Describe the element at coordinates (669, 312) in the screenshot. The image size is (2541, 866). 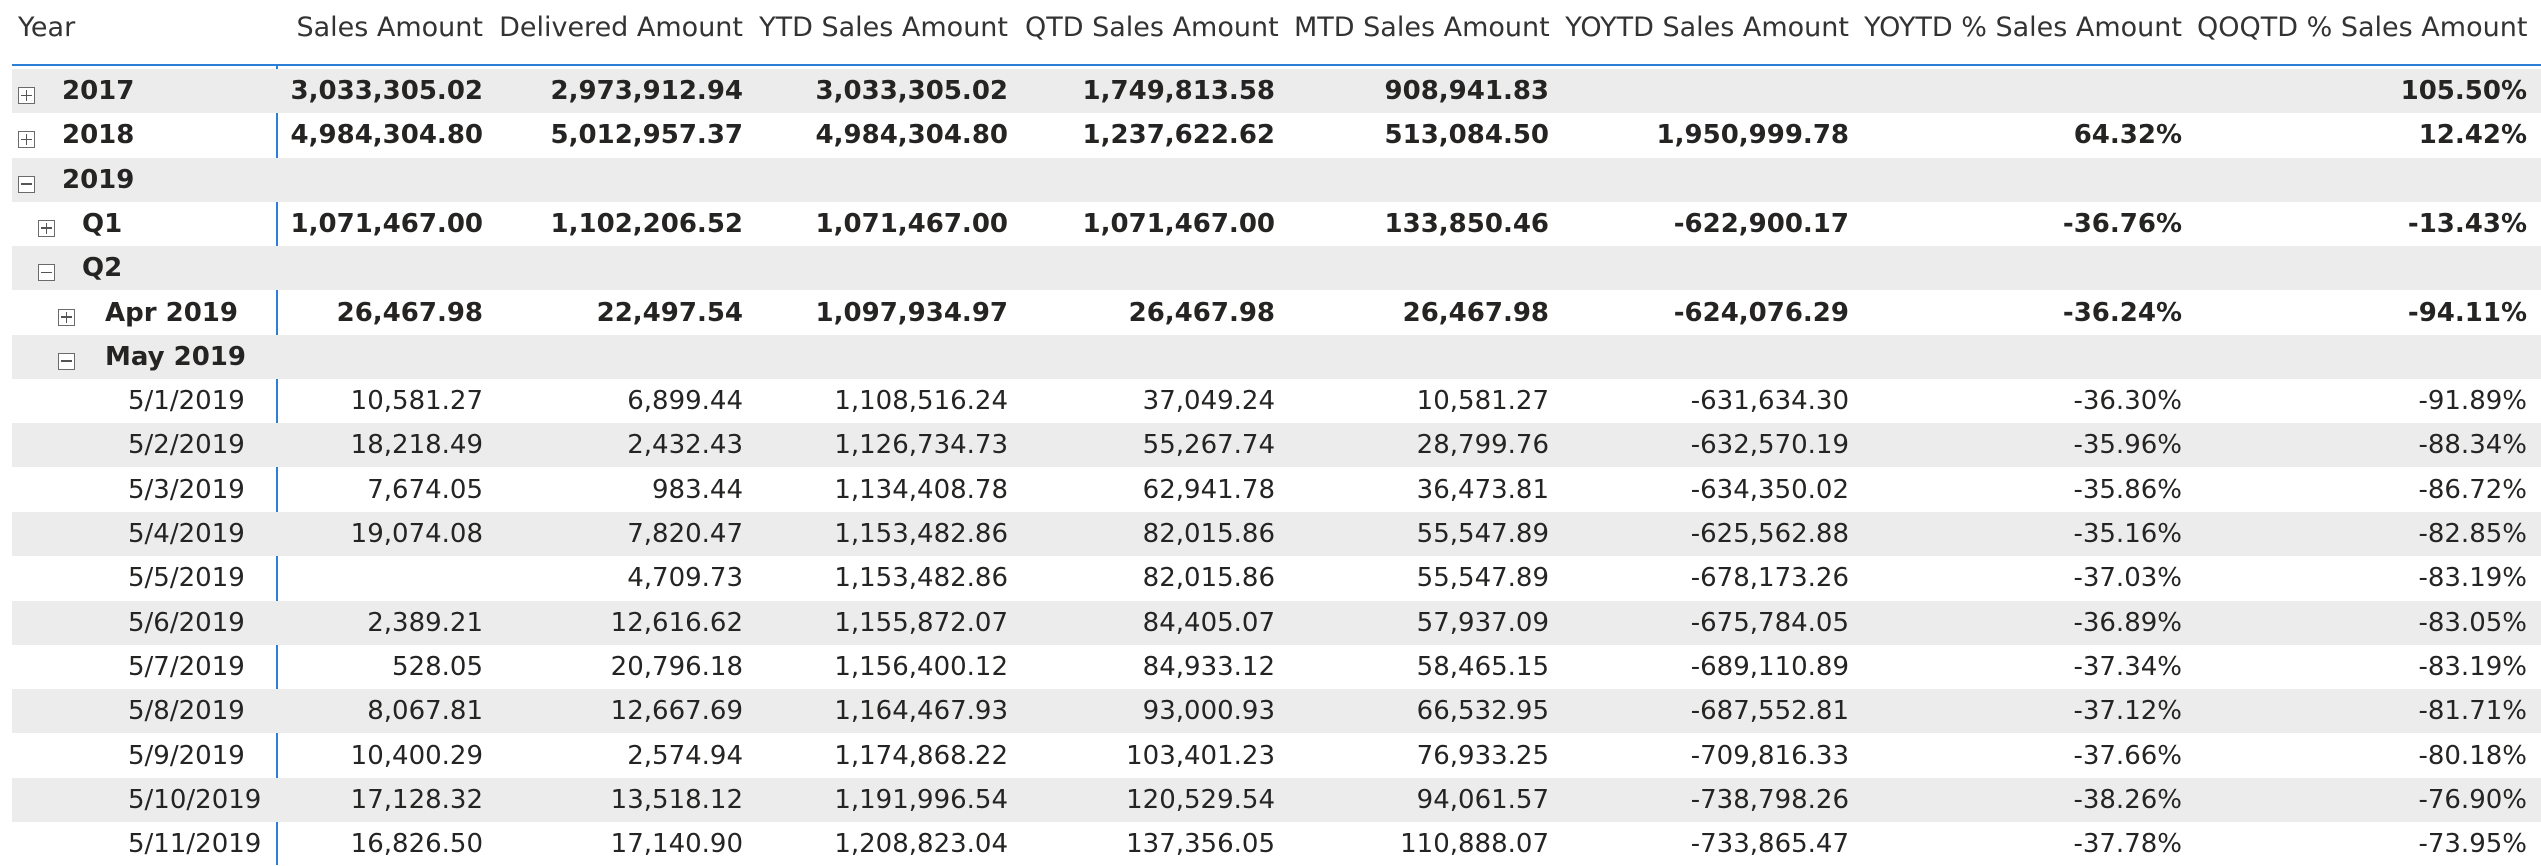
I see `matrix-value-cell: 22,497.54` at that location.